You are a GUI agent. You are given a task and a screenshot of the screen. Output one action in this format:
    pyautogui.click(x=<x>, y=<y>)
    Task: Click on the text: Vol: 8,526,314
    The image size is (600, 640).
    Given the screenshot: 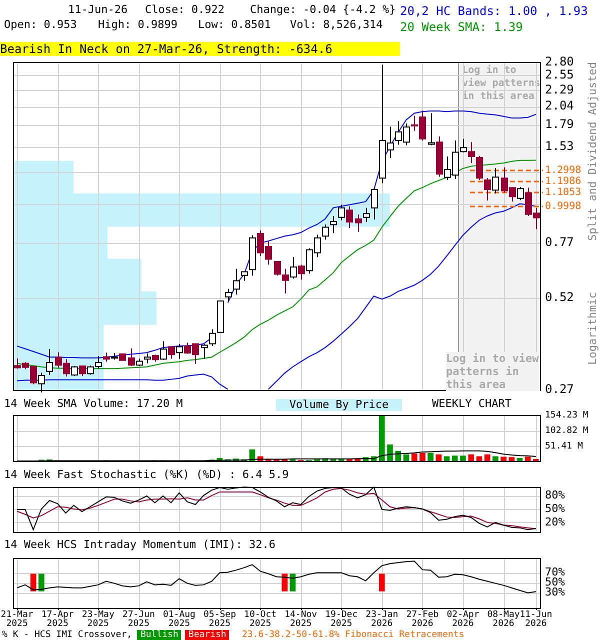 What is the action you would take?
    pyautogui.click(x=336, y=24)
    